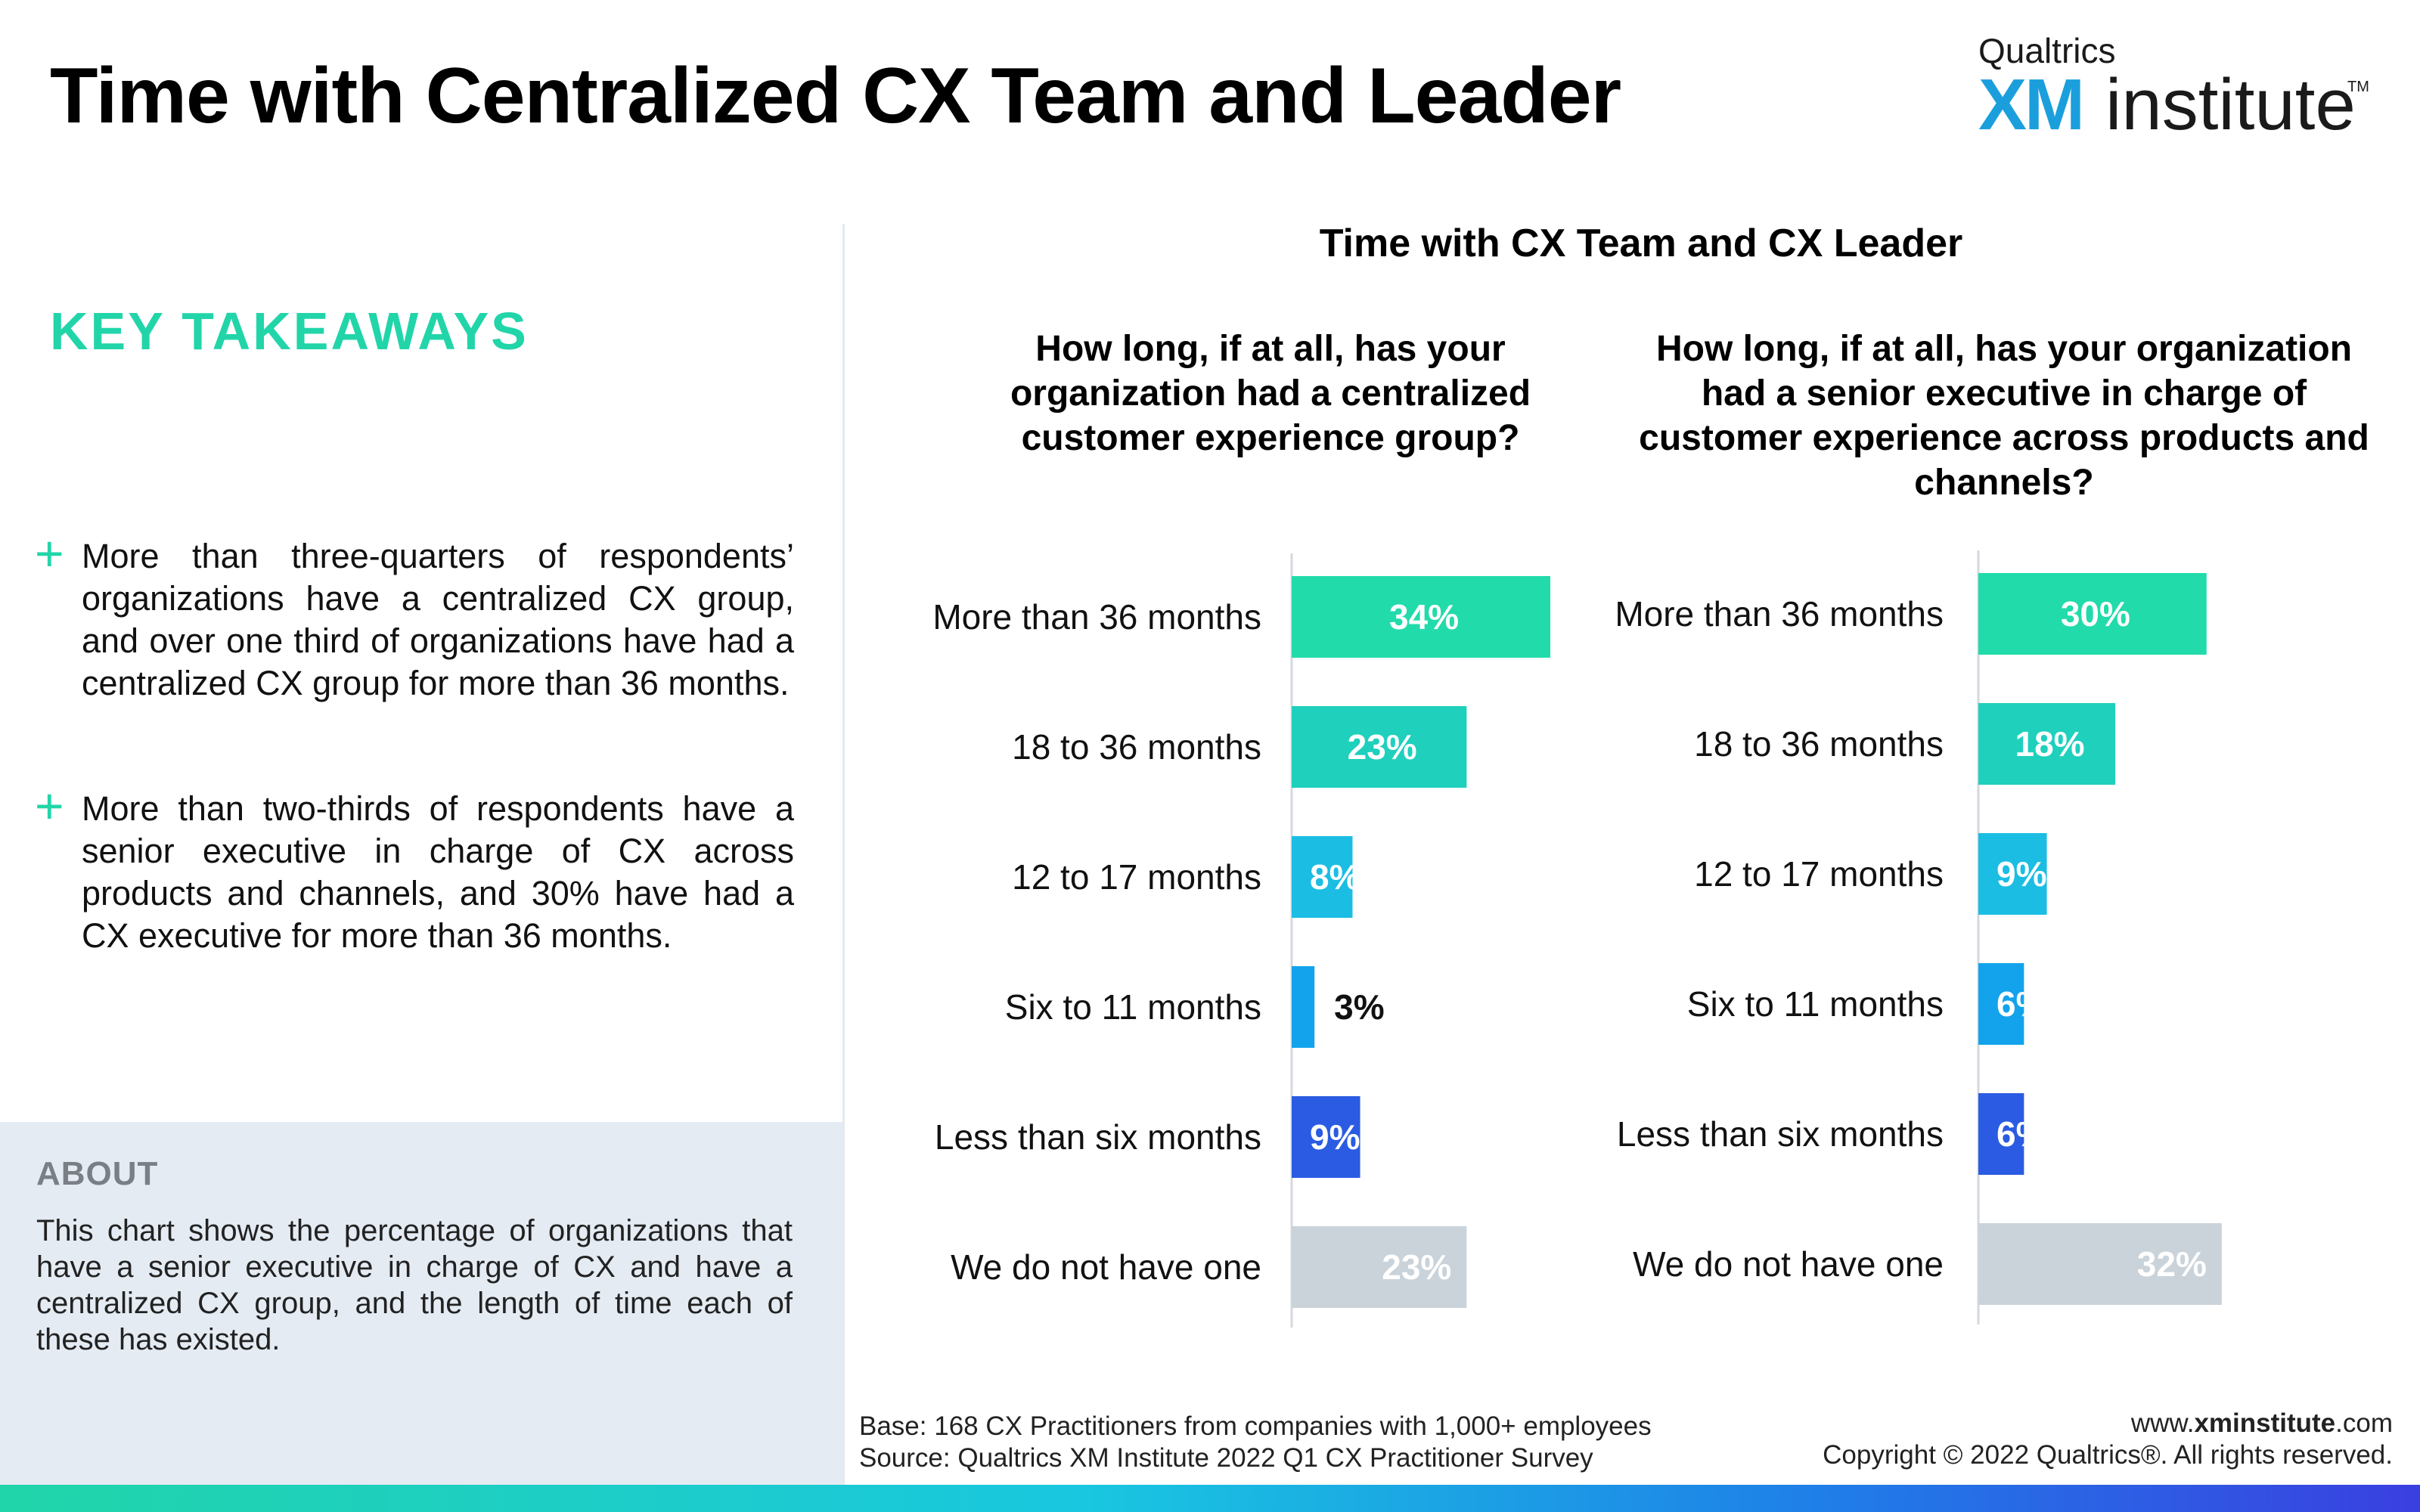 This screenshot has width=2420, height=1512. Describe the element at coordinates (2261, 1423) in the screenshot. I see `footer-website: www.xminstitute.com` at that location.